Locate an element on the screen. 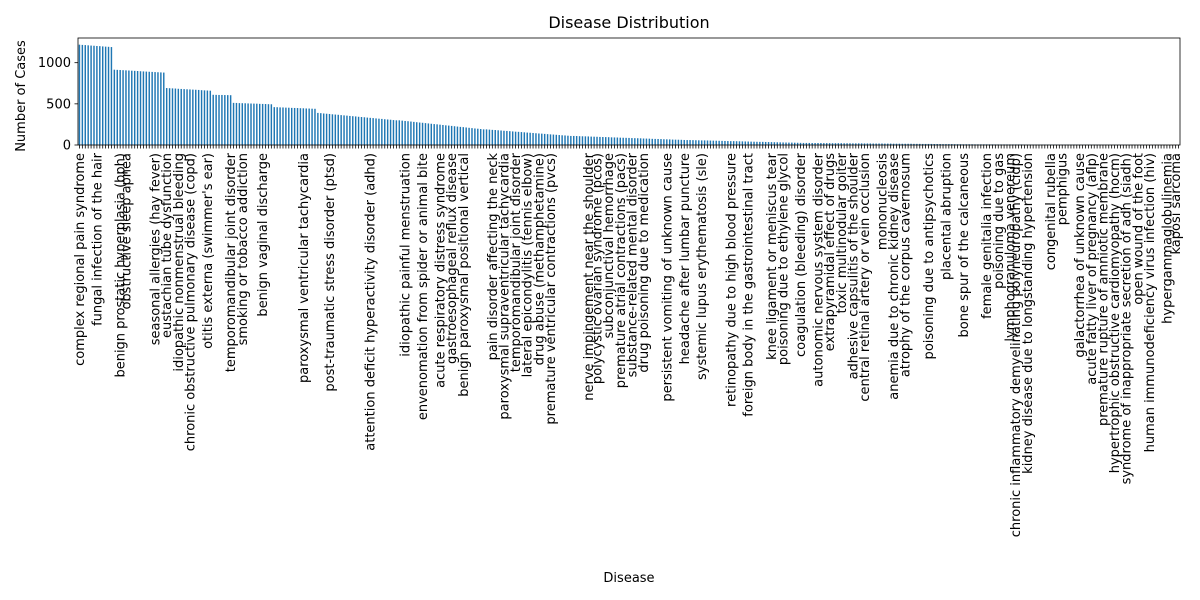 Image resolution: width=1200 pixels, height=600 pixels. x-tick-label: bone spur of the calcaneous is located at coordinates (964, 245).